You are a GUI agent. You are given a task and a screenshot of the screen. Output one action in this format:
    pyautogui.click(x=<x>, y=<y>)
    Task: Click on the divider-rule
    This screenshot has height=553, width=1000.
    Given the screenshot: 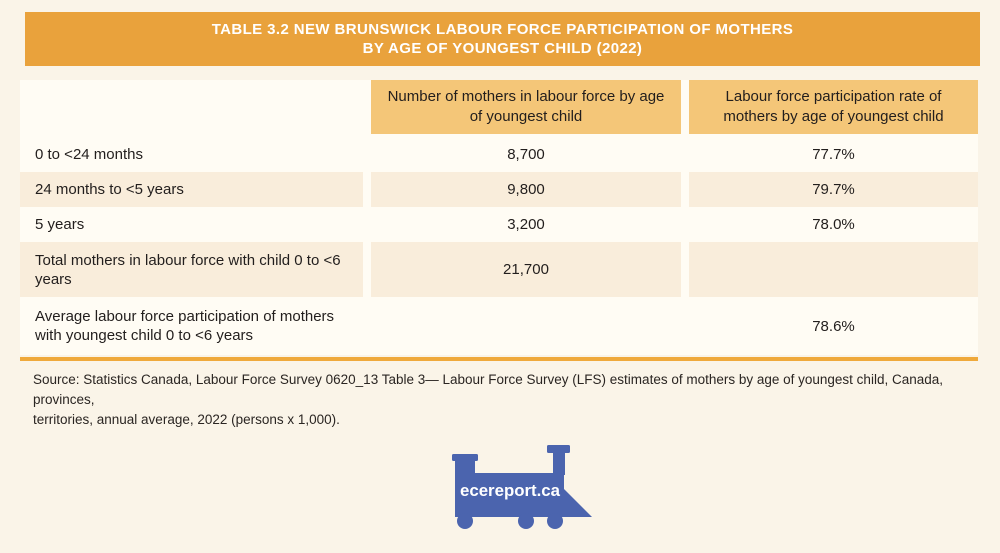 What is the action you would take?
    pyautogui.click(x=499, y=359)
    